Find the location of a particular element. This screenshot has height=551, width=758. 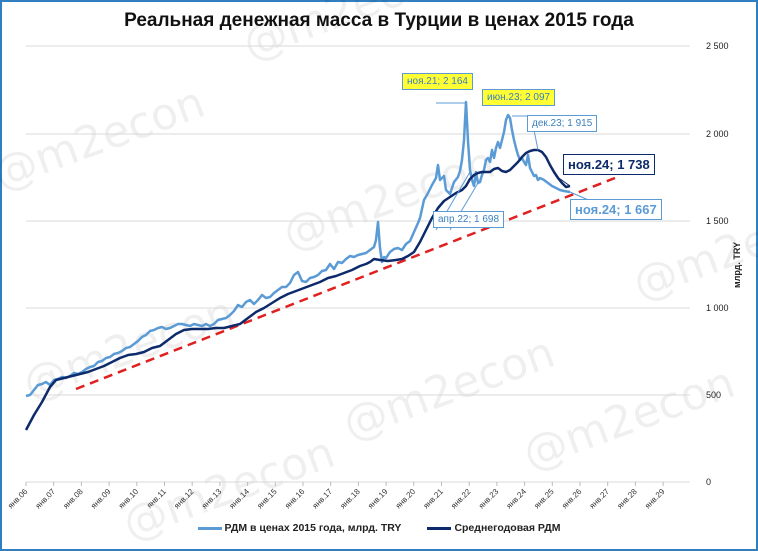

callout-nov24-avg: ноя.24; 1 738 is located at coordinates (609, 164).